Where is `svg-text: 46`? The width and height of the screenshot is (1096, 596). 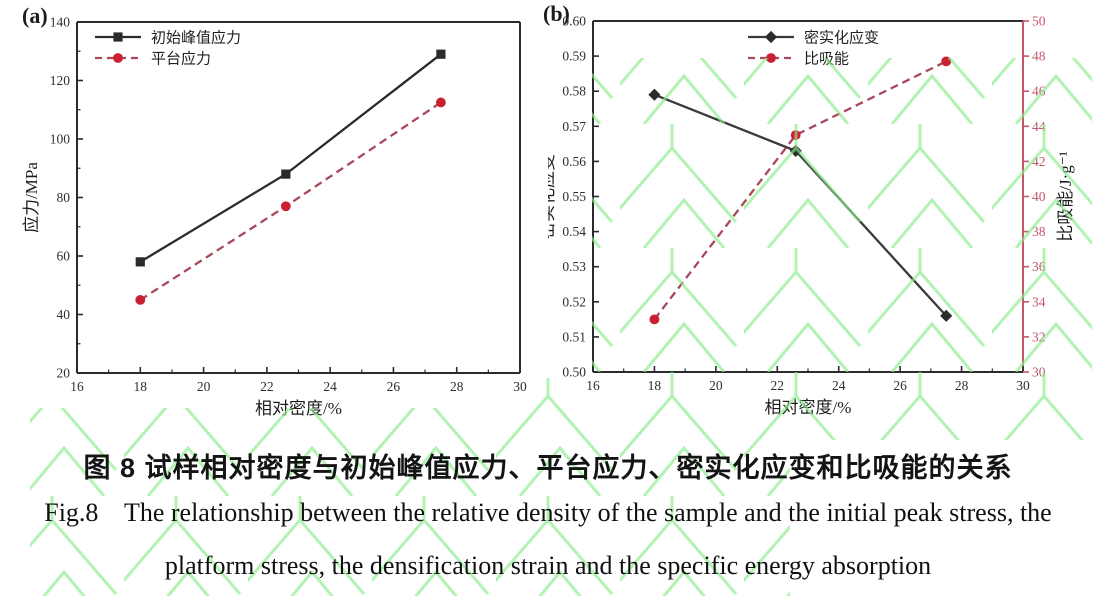
svg-text: 46 is located at coordinates (1039, 91).